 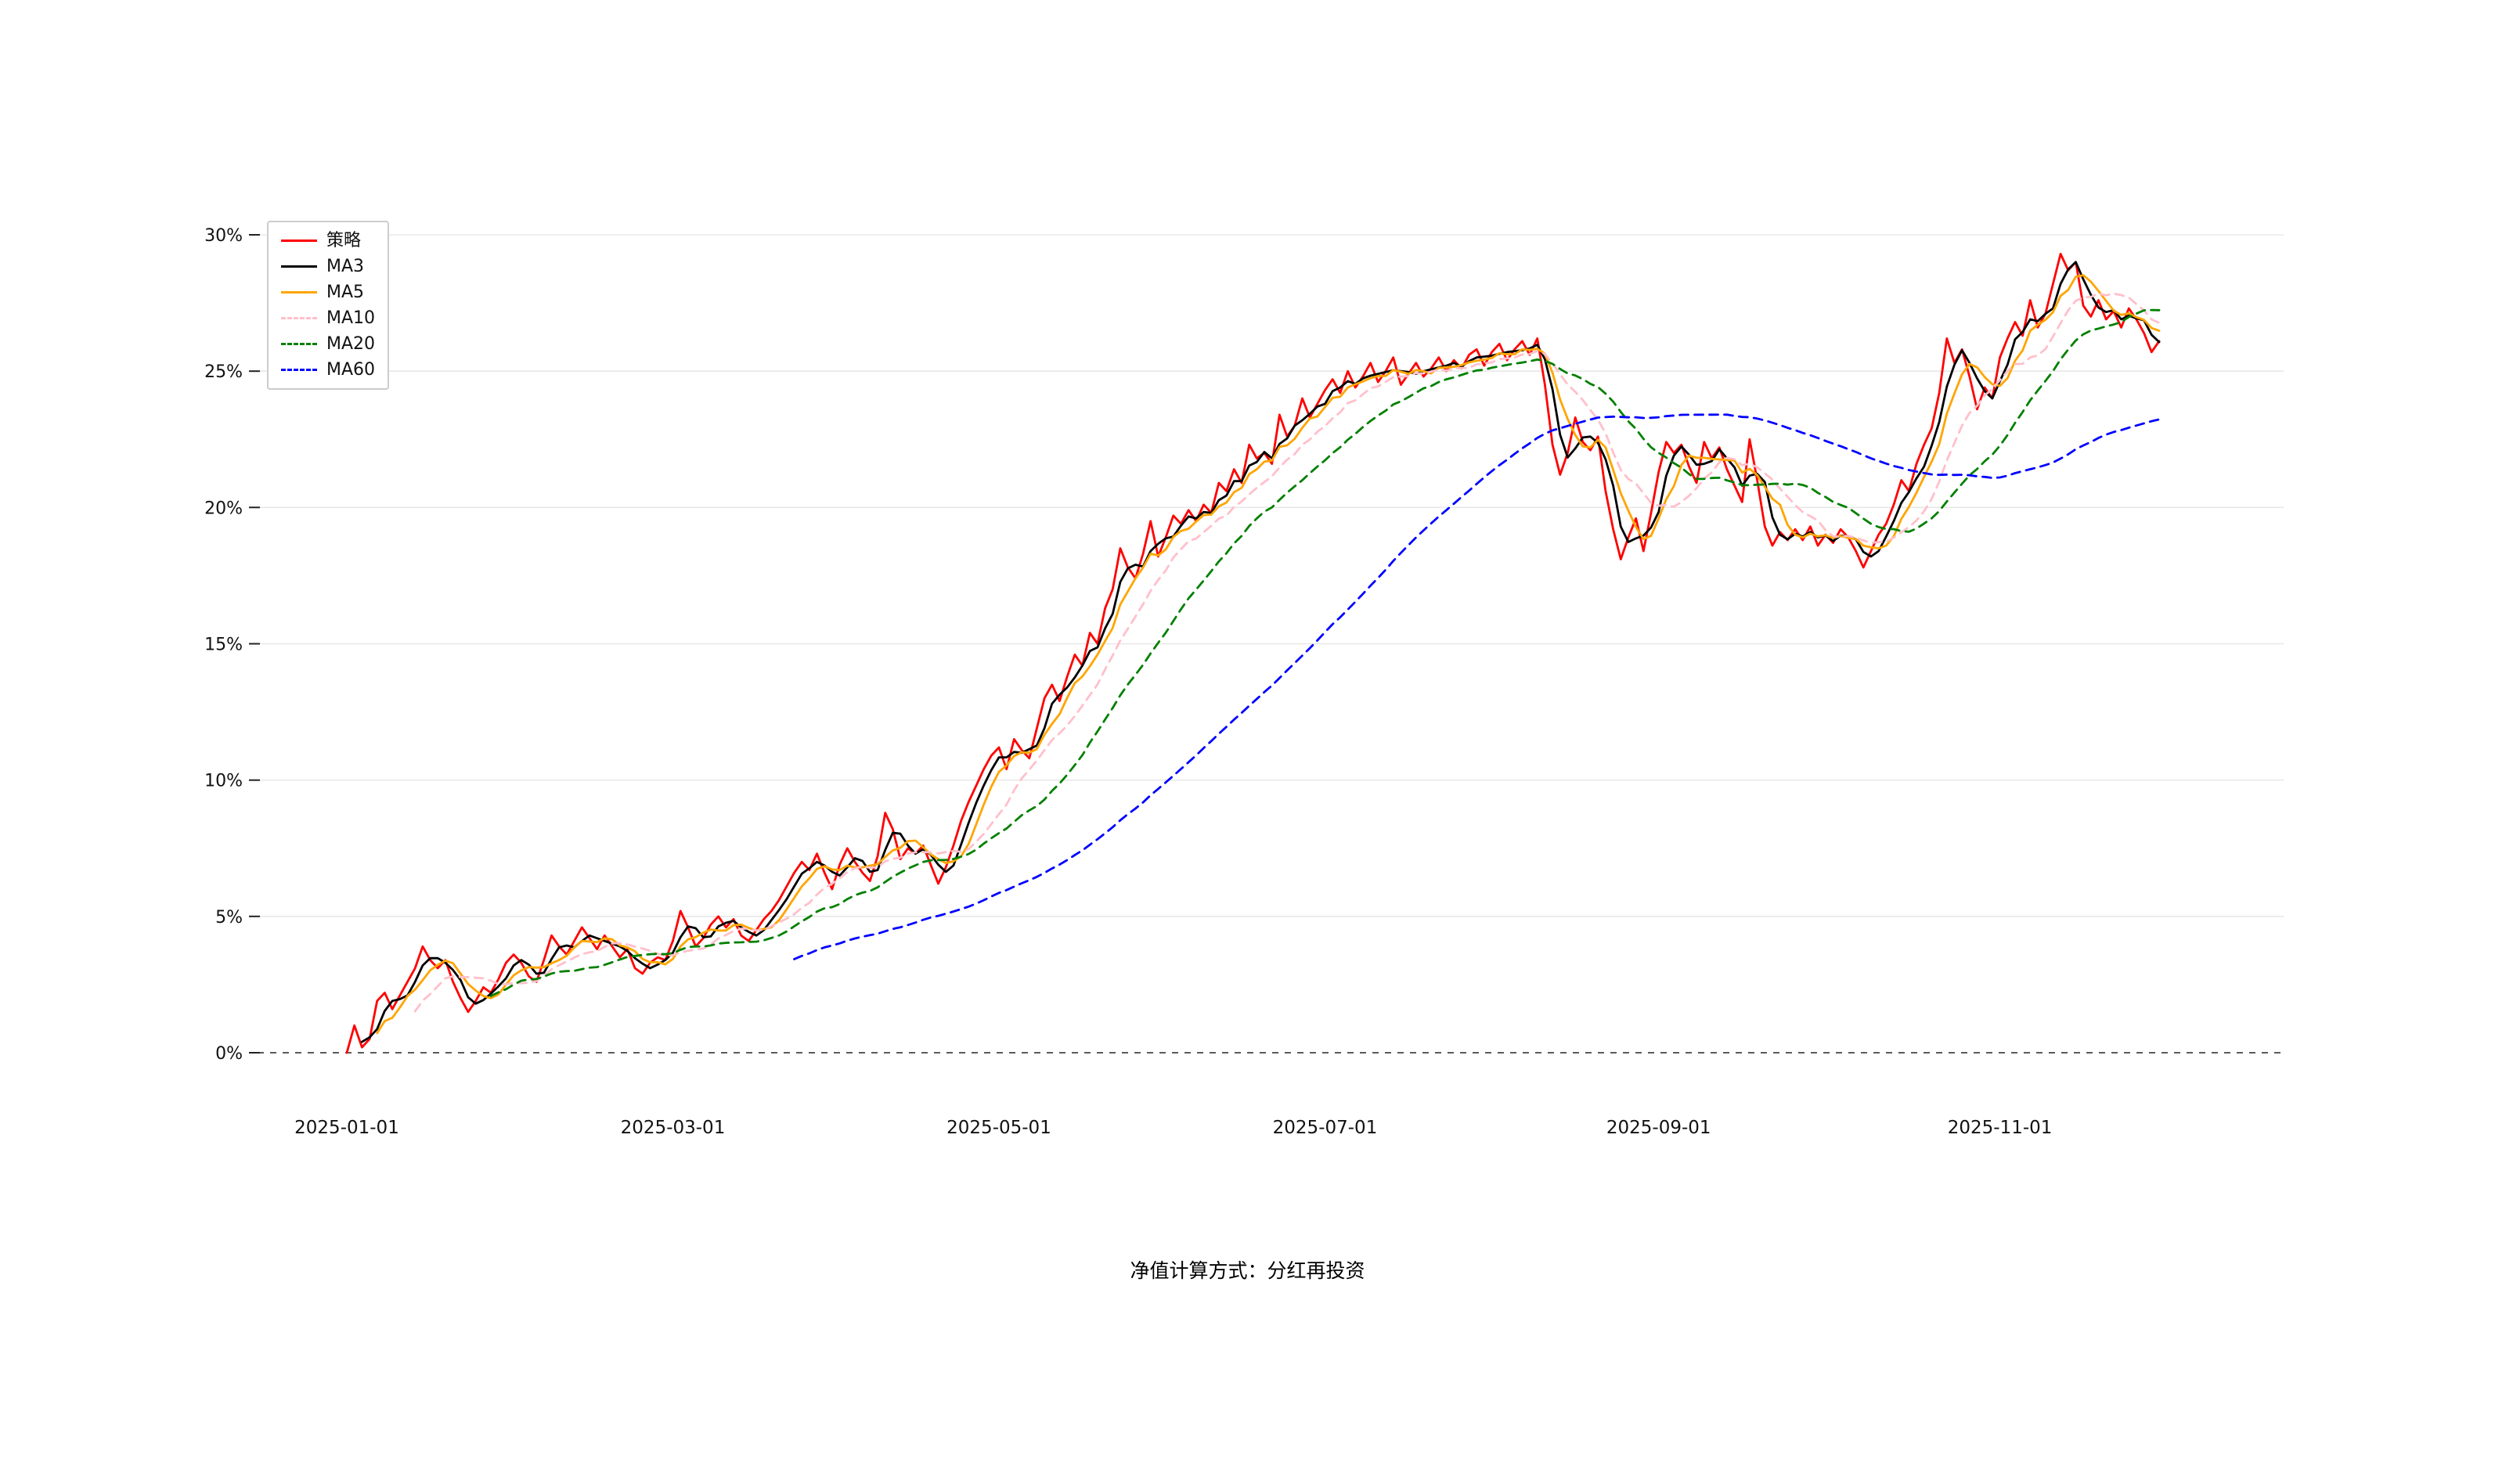 I want to click on y-tick-label-30: 30%, so click(x=223, y=236).